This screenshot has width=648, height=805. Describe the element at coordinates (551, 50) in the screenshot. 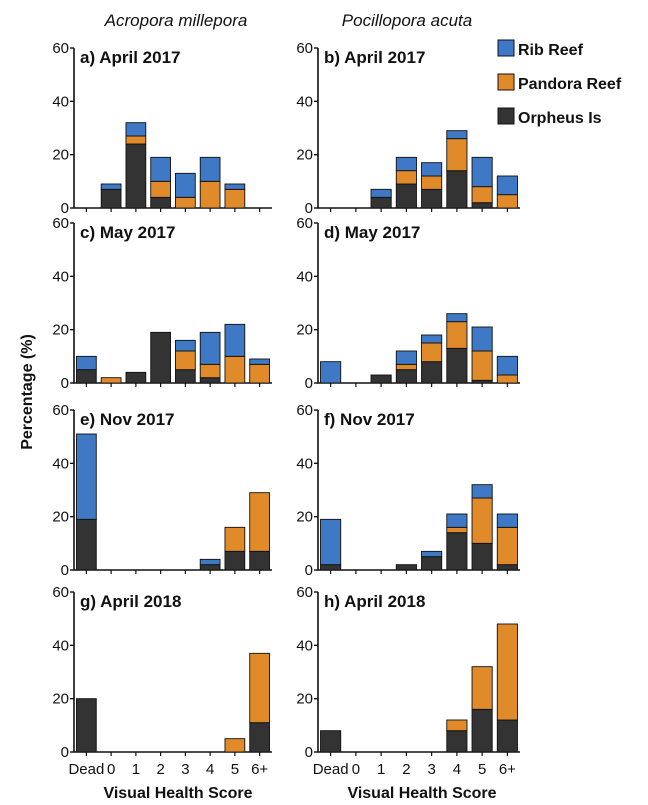

I see `legend-label-rib-reef: Rib Reef` at that location.